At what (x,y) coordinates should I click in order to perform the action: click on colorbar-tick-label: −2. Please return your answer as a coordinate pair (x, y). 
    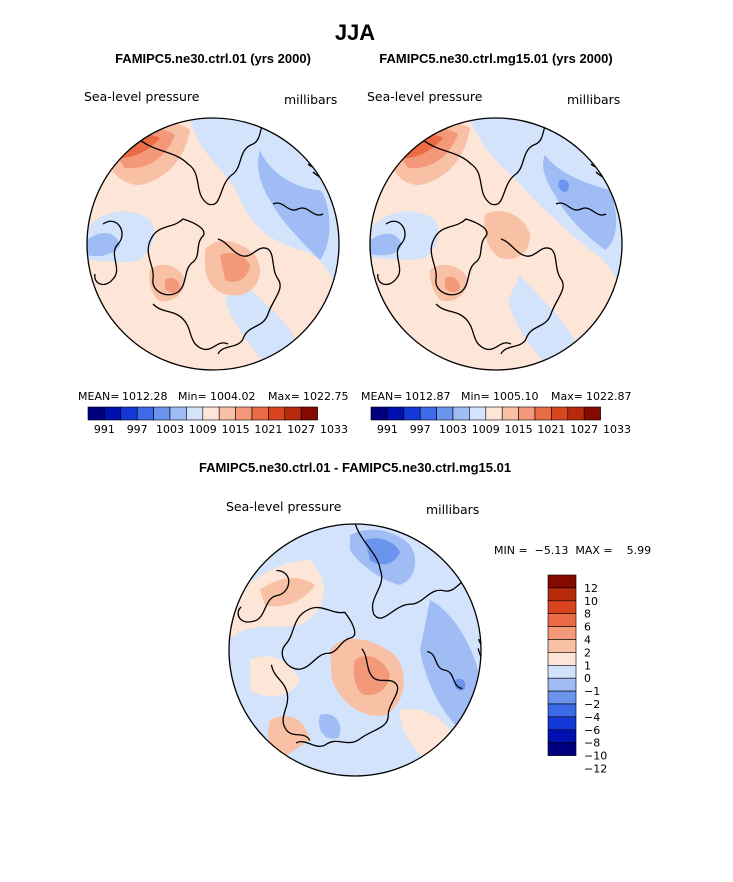
    Looking at the image, I should click on (592, 704).